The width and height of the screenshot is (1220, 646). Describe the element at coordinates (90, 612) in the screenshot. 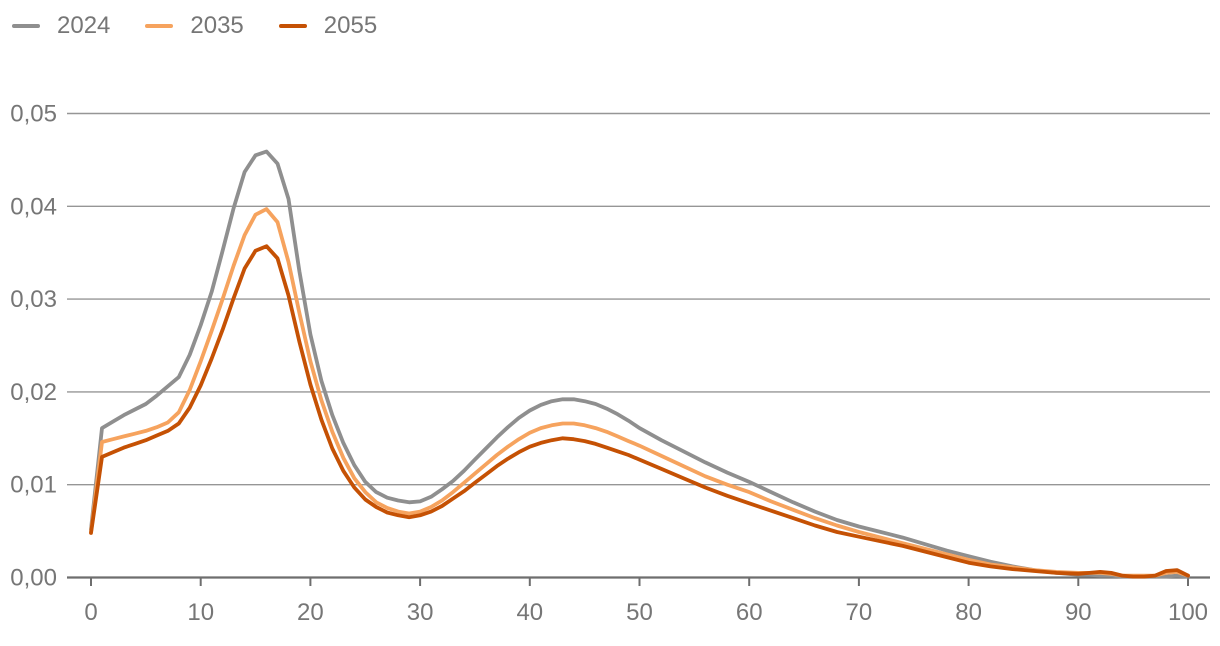

I see `x-axis-tick-label: 0` at that location.